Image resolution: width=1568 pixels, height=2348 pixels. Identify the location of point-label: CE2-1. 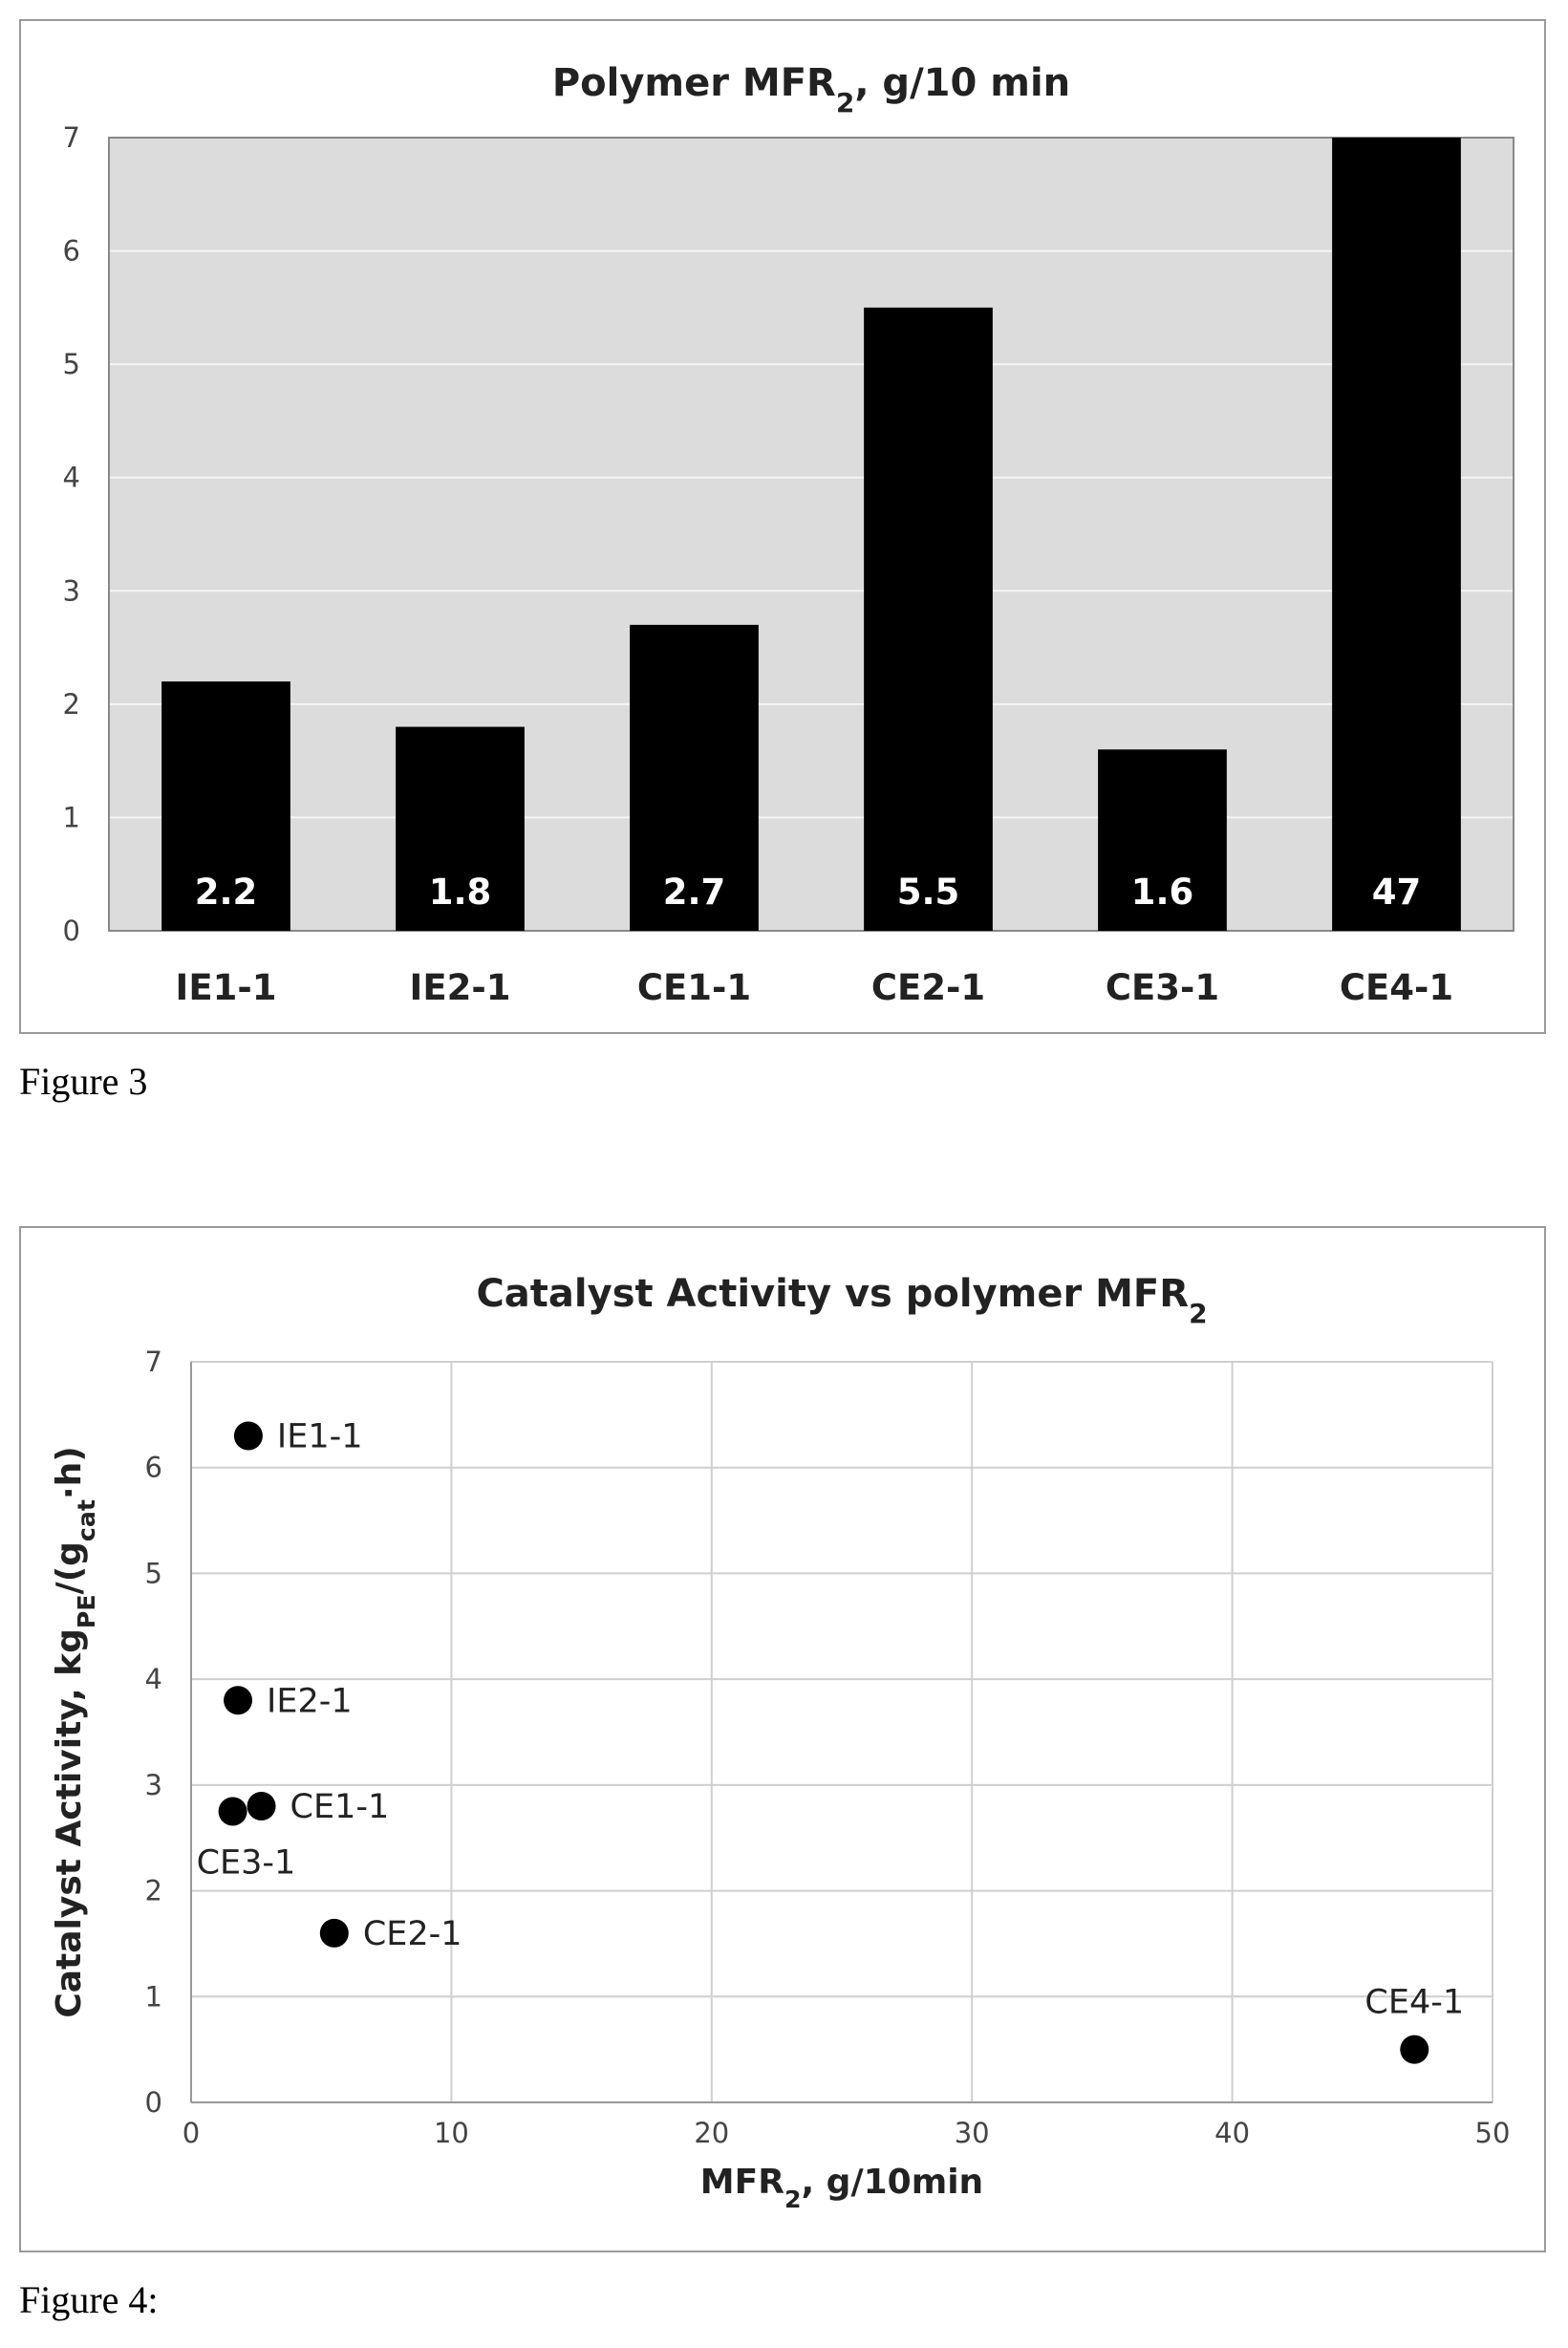
(412, 1934).